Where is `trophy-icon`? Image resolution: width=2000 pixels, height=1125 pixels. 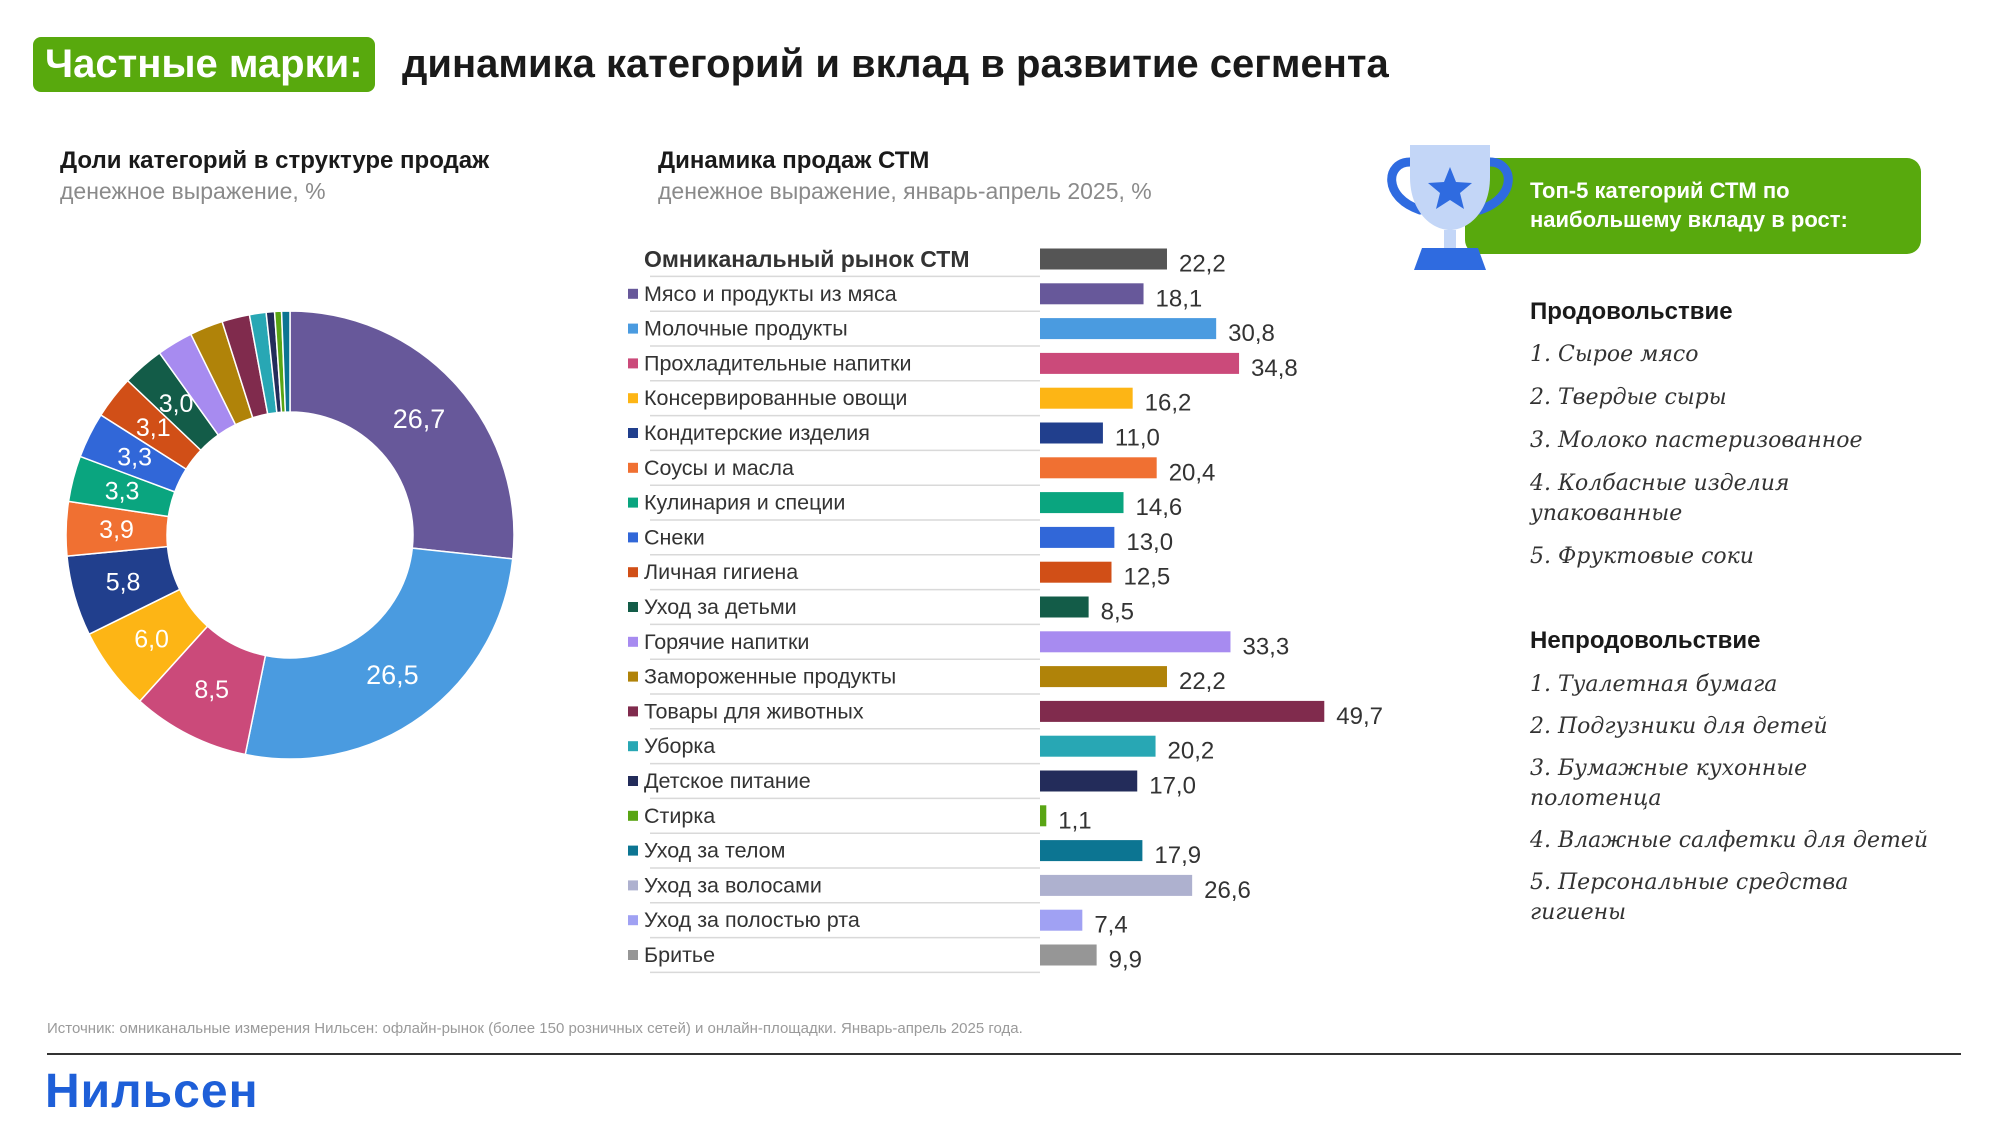 trophy-icon is located at coordinates (1450, 207).